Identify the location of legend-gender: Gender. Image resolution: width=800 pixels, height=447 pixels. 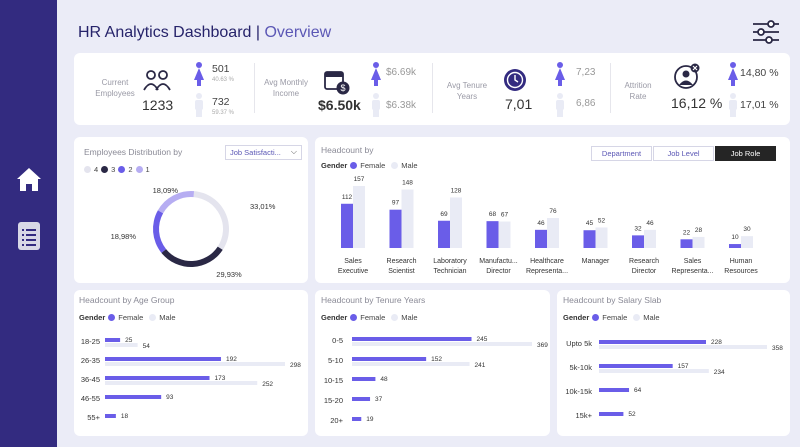
(334, 317).